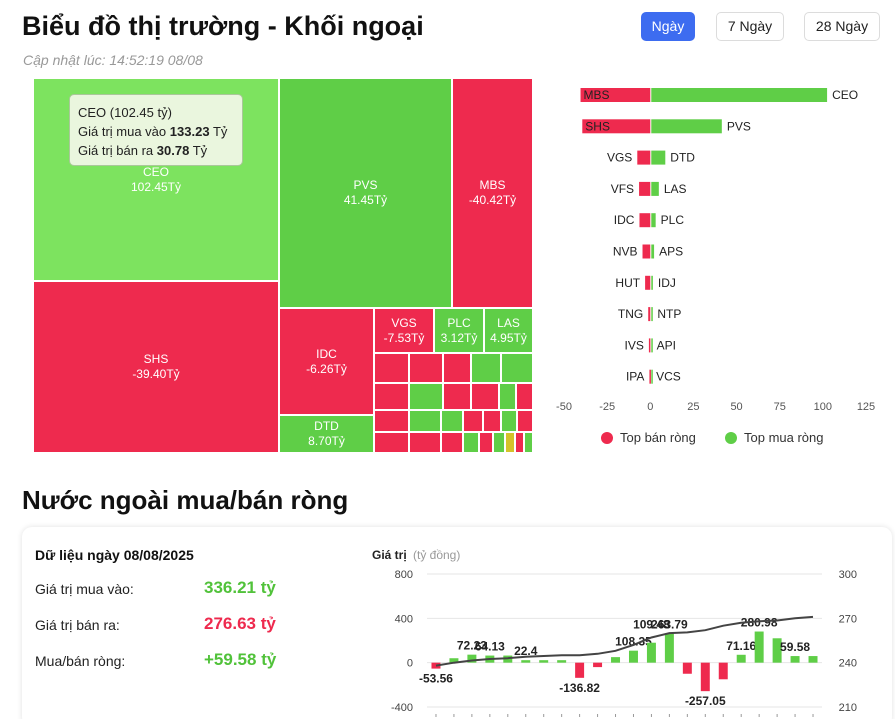  Describe the element at coordinates (326, 441) in the screenshot. I see `tile-value: 8.70Tỷ` at that location.